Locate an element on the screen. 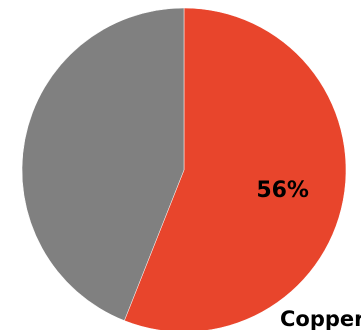  chart-title: Copper is located at coordinates (320, 318).